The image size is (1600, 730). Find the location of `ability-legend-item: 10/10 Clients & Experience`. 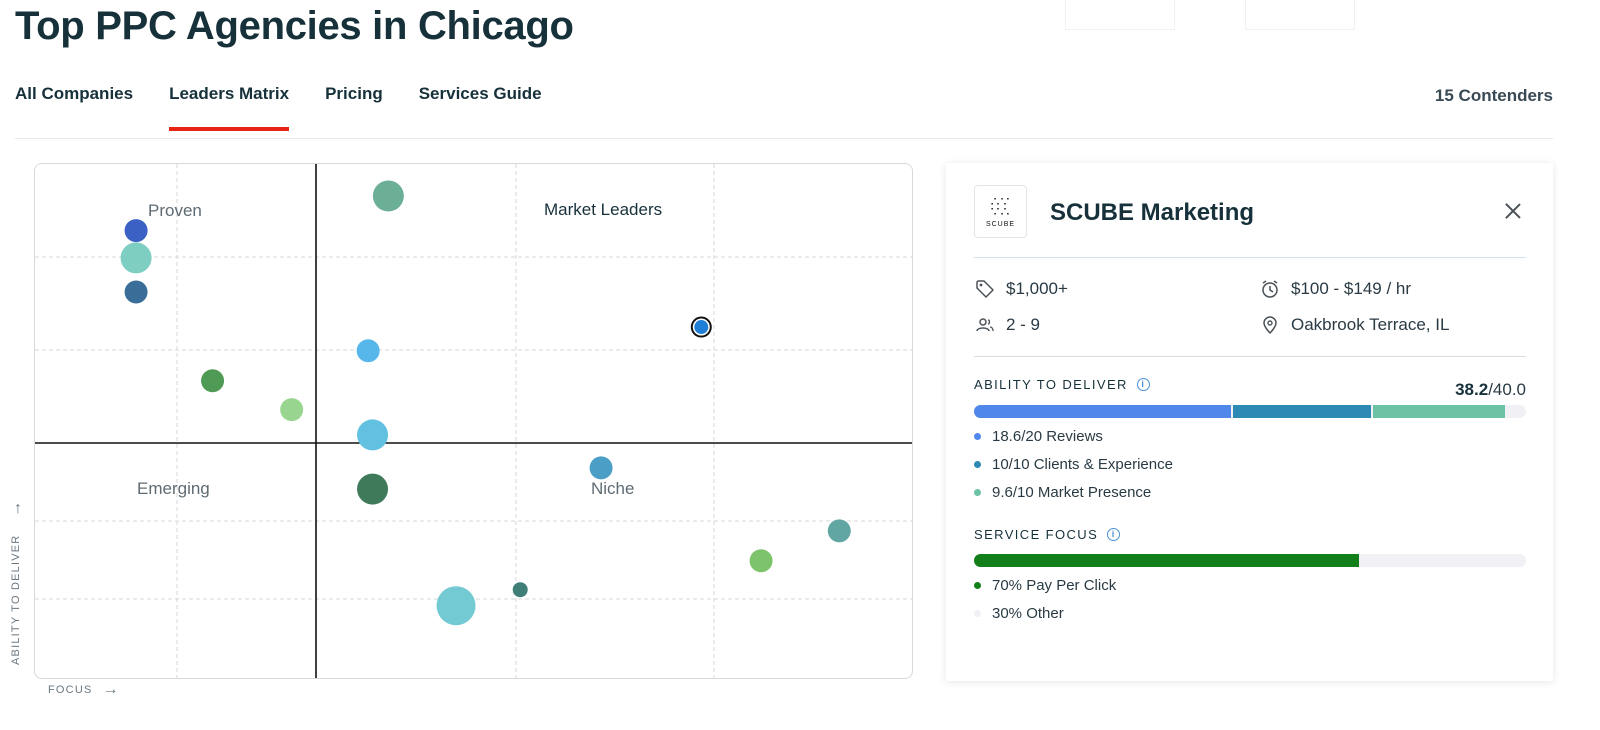

ability-legend-item: 10/10 Clients & Experience is located at coordinates (1073, 464).